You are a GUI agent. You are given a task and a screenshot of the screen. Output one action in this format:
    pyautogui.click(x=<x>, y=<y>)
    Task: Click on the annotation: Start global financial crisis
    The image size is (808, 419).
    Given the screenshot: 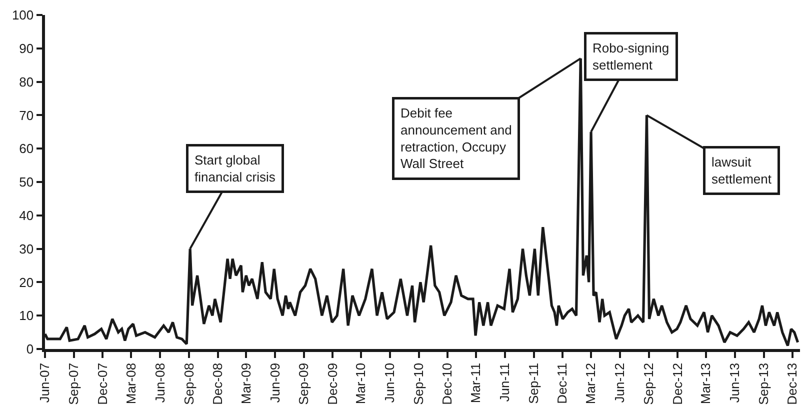 What is the action you would take?
    pyautogui.click(x=235, y=168)
    